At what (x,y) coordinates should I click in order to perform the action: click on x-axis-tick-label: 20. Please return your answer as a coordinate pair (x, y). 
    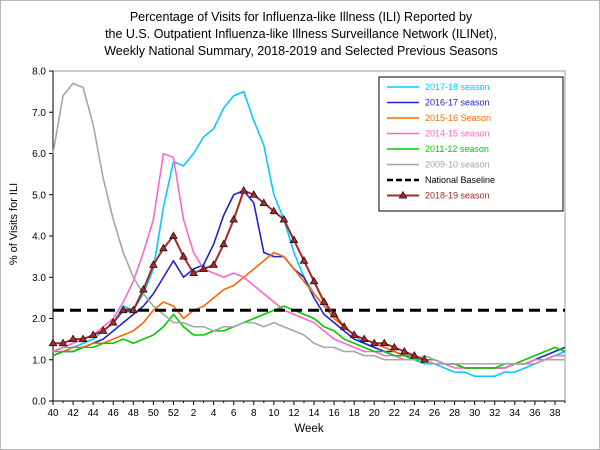
    Looking at the image, I should click on (375, 413).